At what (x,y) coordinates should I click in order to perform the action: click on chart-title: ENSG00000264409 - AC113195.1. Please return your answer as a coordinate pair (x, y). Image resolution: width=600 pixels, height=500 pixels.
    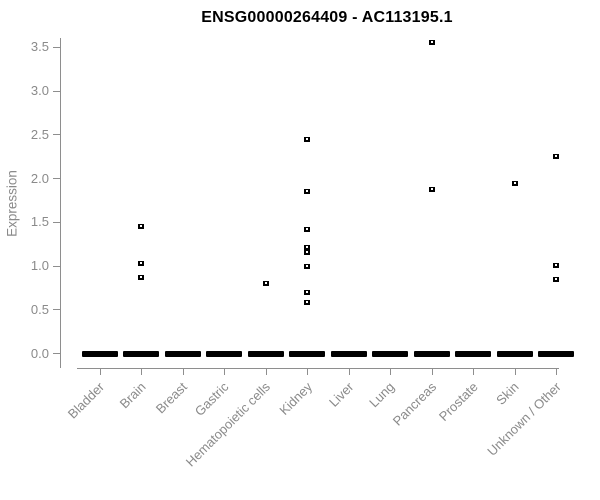
    Looking at the image, I should click on (327, 17).